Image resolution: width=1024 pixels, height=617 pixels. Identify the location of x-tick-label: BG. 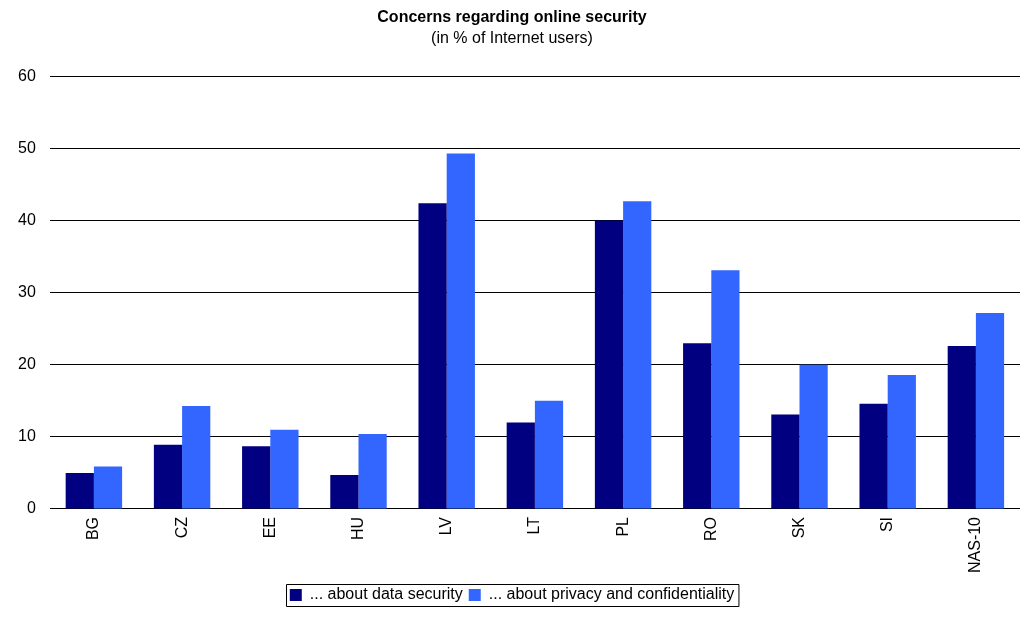
(93, 528).